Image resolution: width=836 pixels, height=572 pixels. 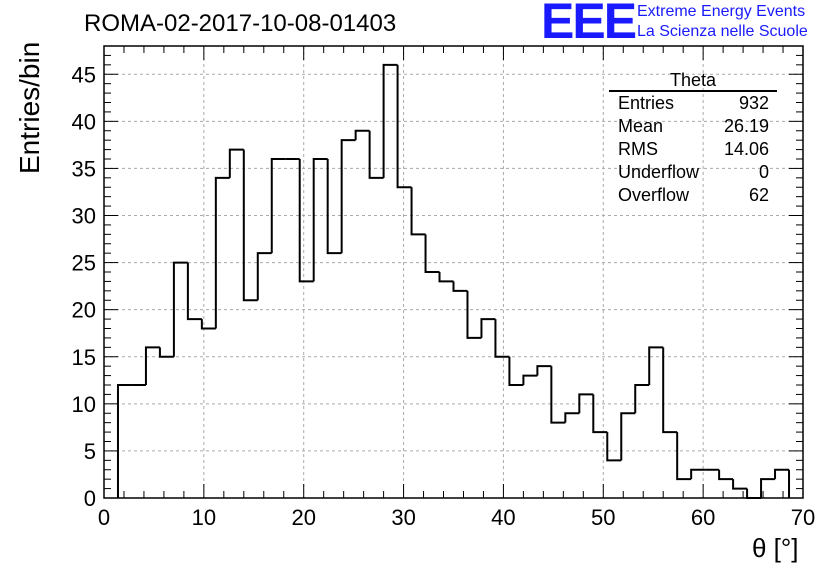 I want to click on y-tick-label: 0, so click(x=90, y=498).